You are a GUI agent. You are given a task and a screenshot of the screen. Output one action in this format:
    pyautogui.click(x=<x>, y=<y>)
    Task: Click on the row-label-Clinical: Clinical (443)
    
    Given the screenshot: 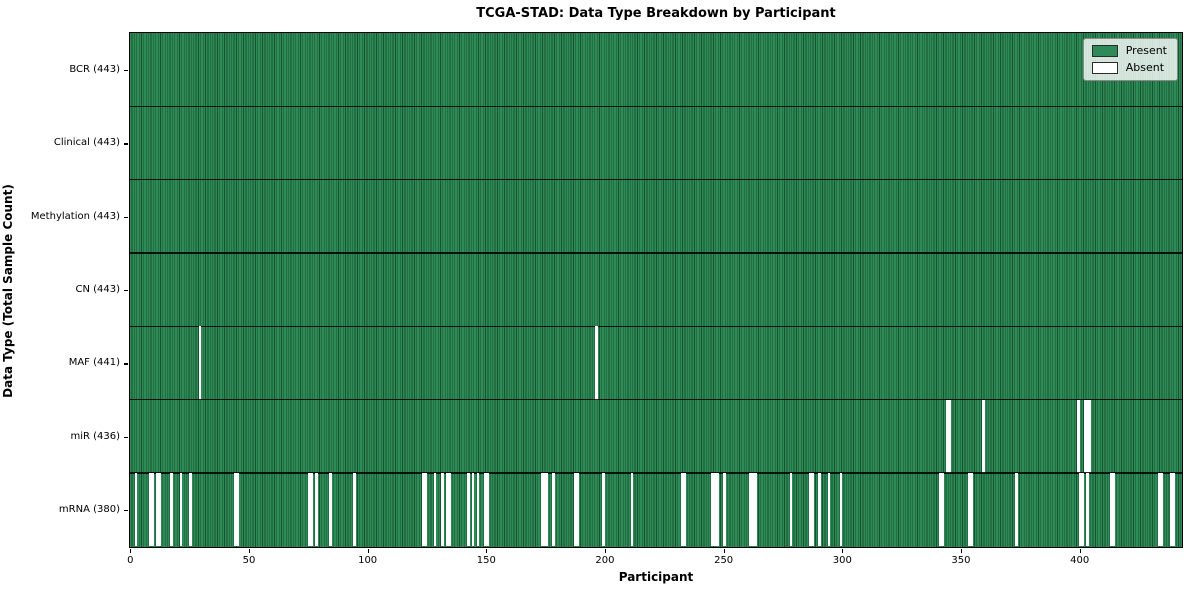 What is the action you would take?
    pyautogui.click(x=86, y=143)
    